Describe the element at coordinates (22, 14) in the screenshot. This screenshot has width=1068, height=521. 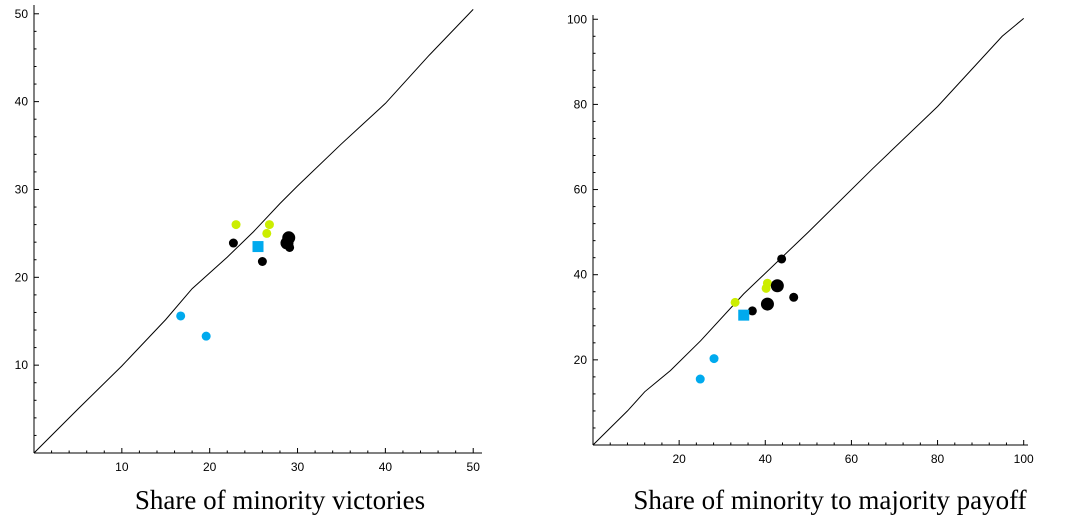
I see `y-tick-label: 50` at that location.